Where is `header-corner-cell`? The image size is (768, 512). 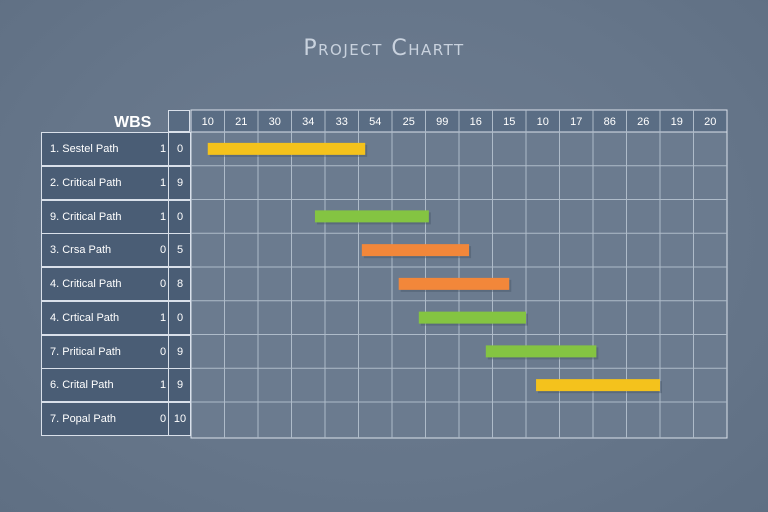 header-corner-cell is located at coordinates (179, 121).